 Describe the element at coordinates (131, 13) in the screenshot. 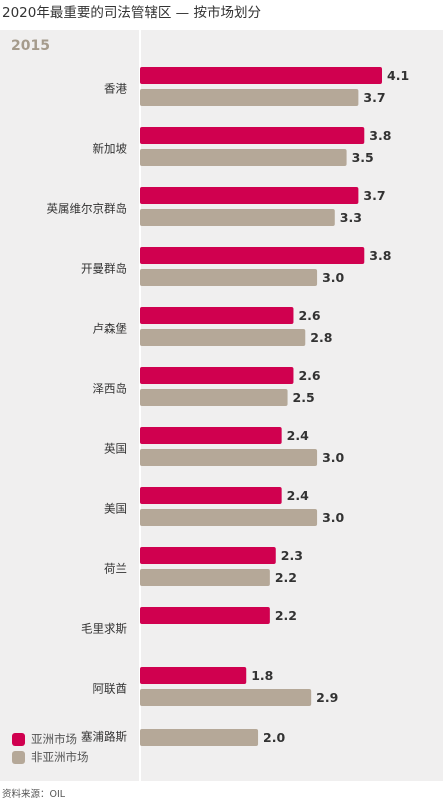

I see `chart-title: 2020年最重要的司法管辖区 — 按市场划分` at that location.